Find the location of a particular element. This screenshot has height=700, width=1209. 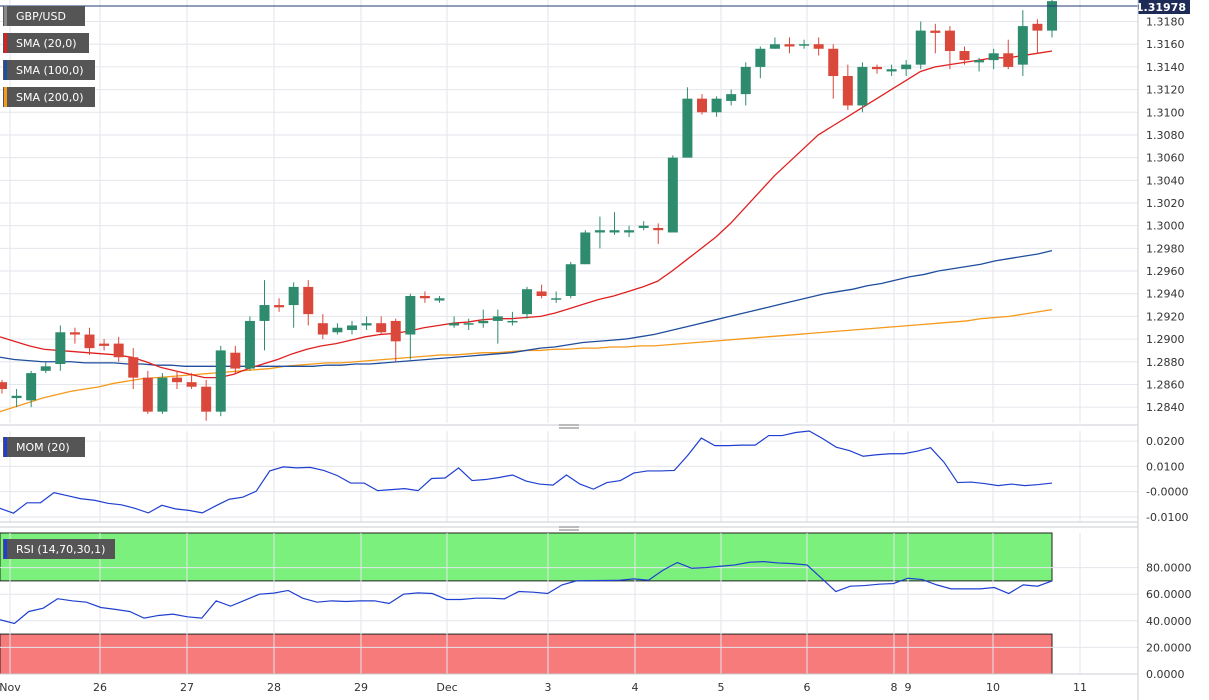

momentum-tick-label: -0.0100 is located at coordinates (1167, 517).